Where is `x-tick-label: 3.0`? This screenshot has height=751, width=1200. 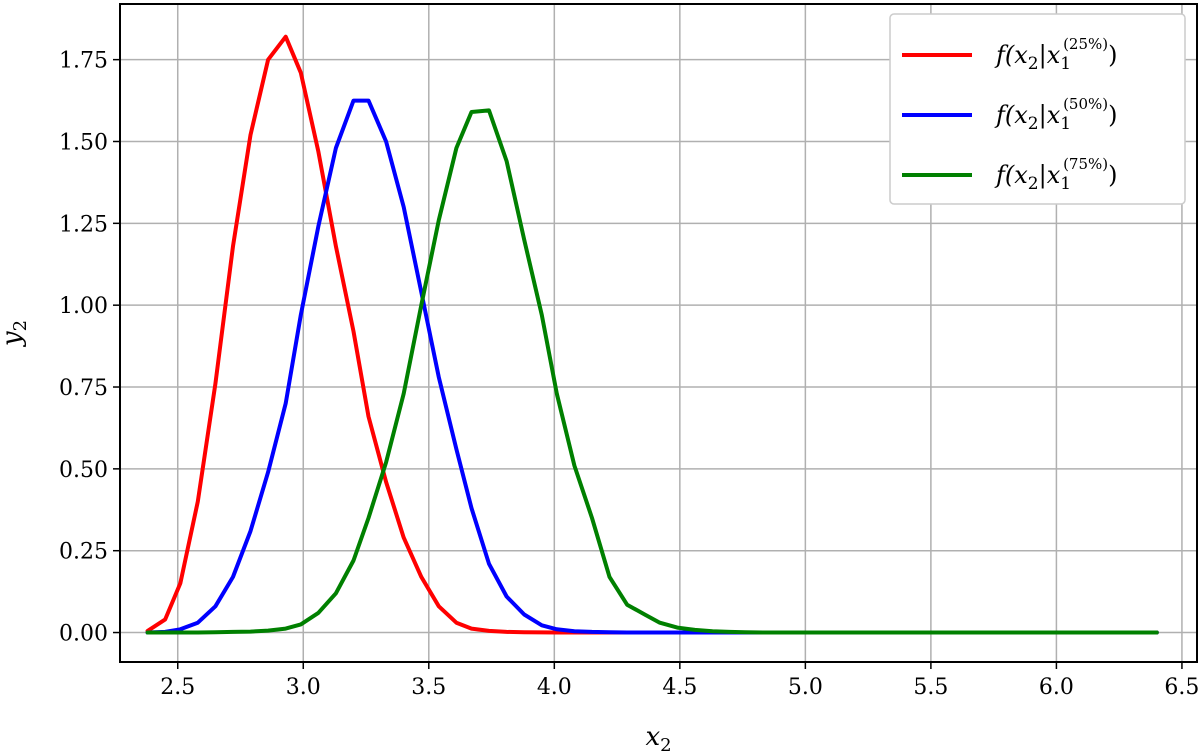 x-tick-label: 3.0 is located at coordinates (303, 687).